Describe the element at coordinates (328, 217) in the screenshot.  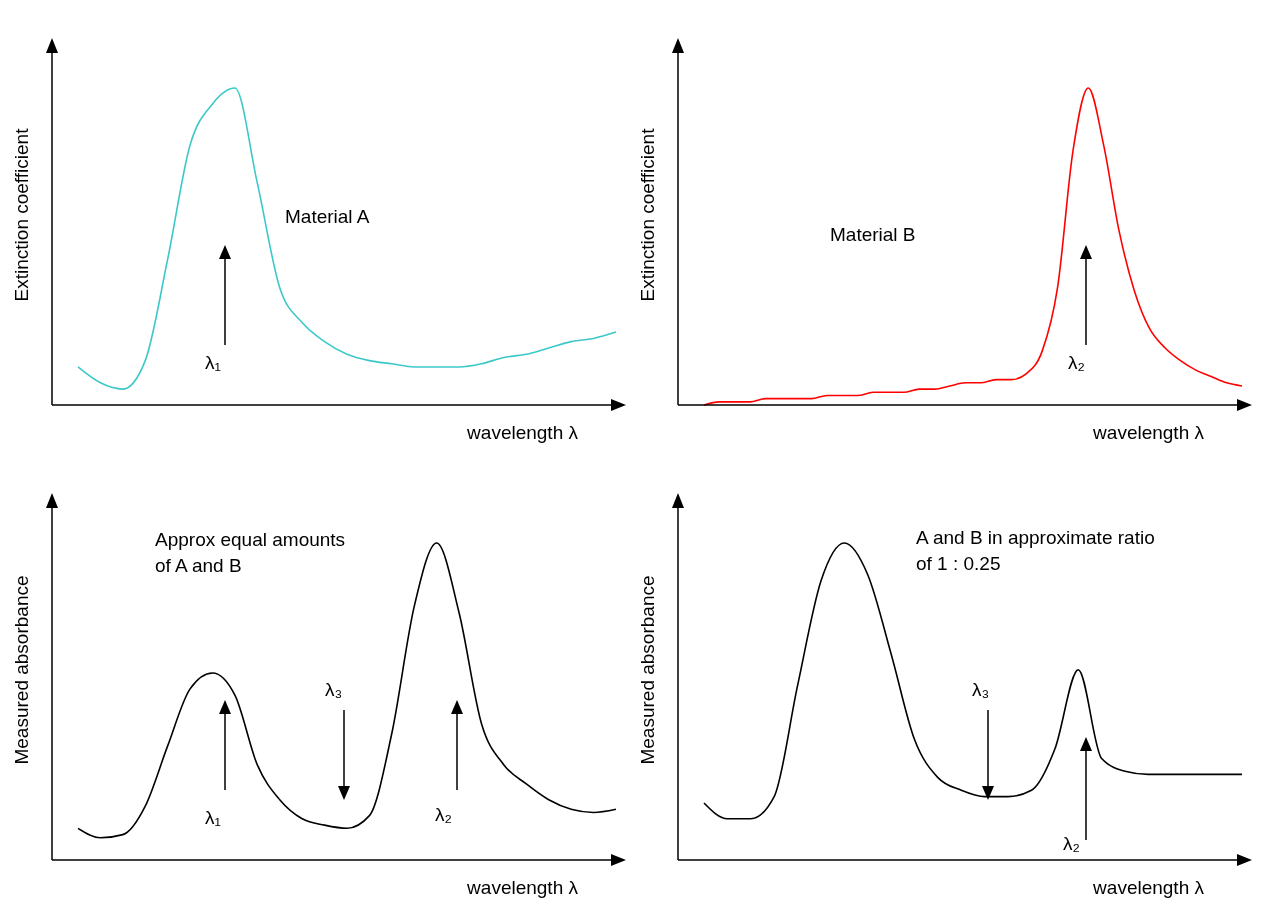
I see `annotation: Material A` at that location.